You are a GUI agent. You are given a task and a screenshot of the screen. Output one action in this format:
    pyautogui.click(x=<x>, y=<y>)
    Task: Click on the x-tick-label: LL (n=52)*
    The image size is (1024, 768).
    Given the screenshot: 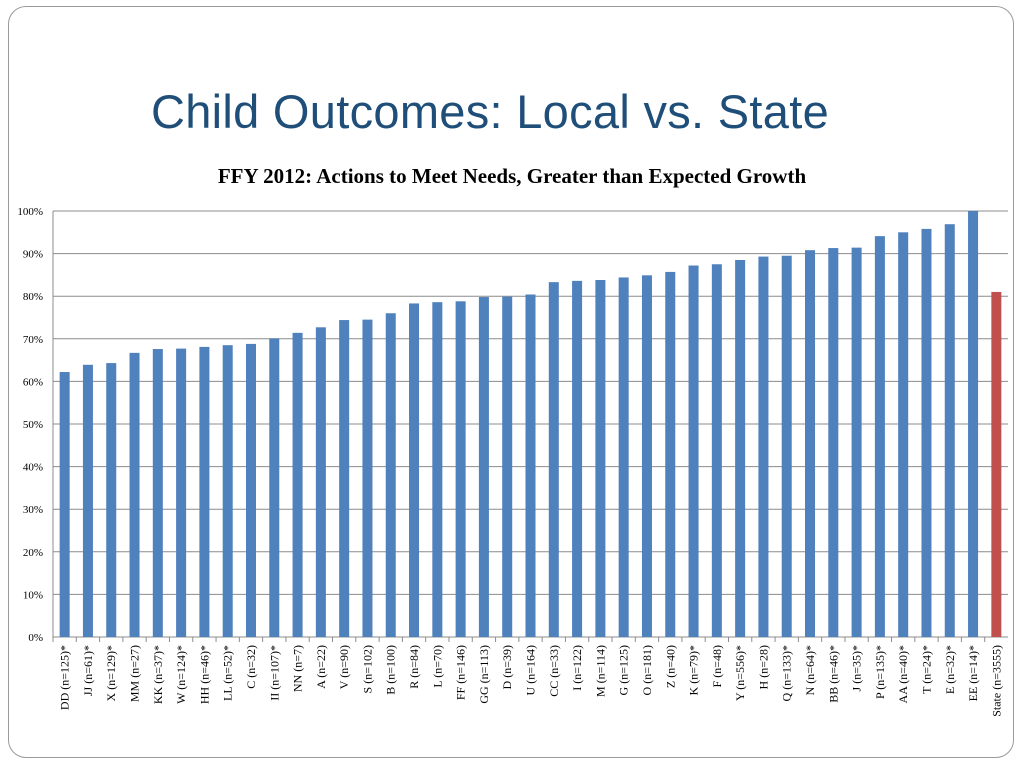 What is the action you would take?
    pyautogui.click(x=228, y=673)
    